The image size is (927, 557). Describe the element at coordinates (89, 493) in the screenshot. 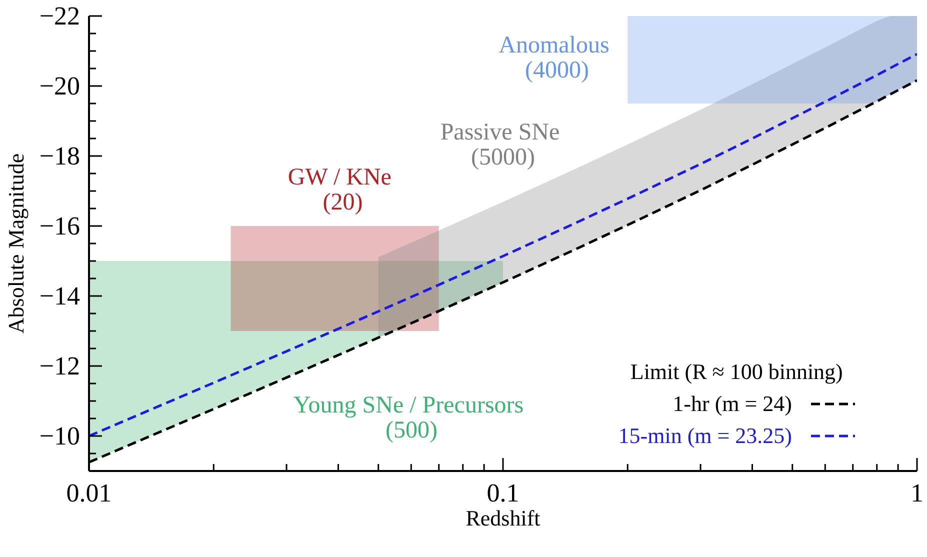

I see `x-tick-label: 0.01` at that location.